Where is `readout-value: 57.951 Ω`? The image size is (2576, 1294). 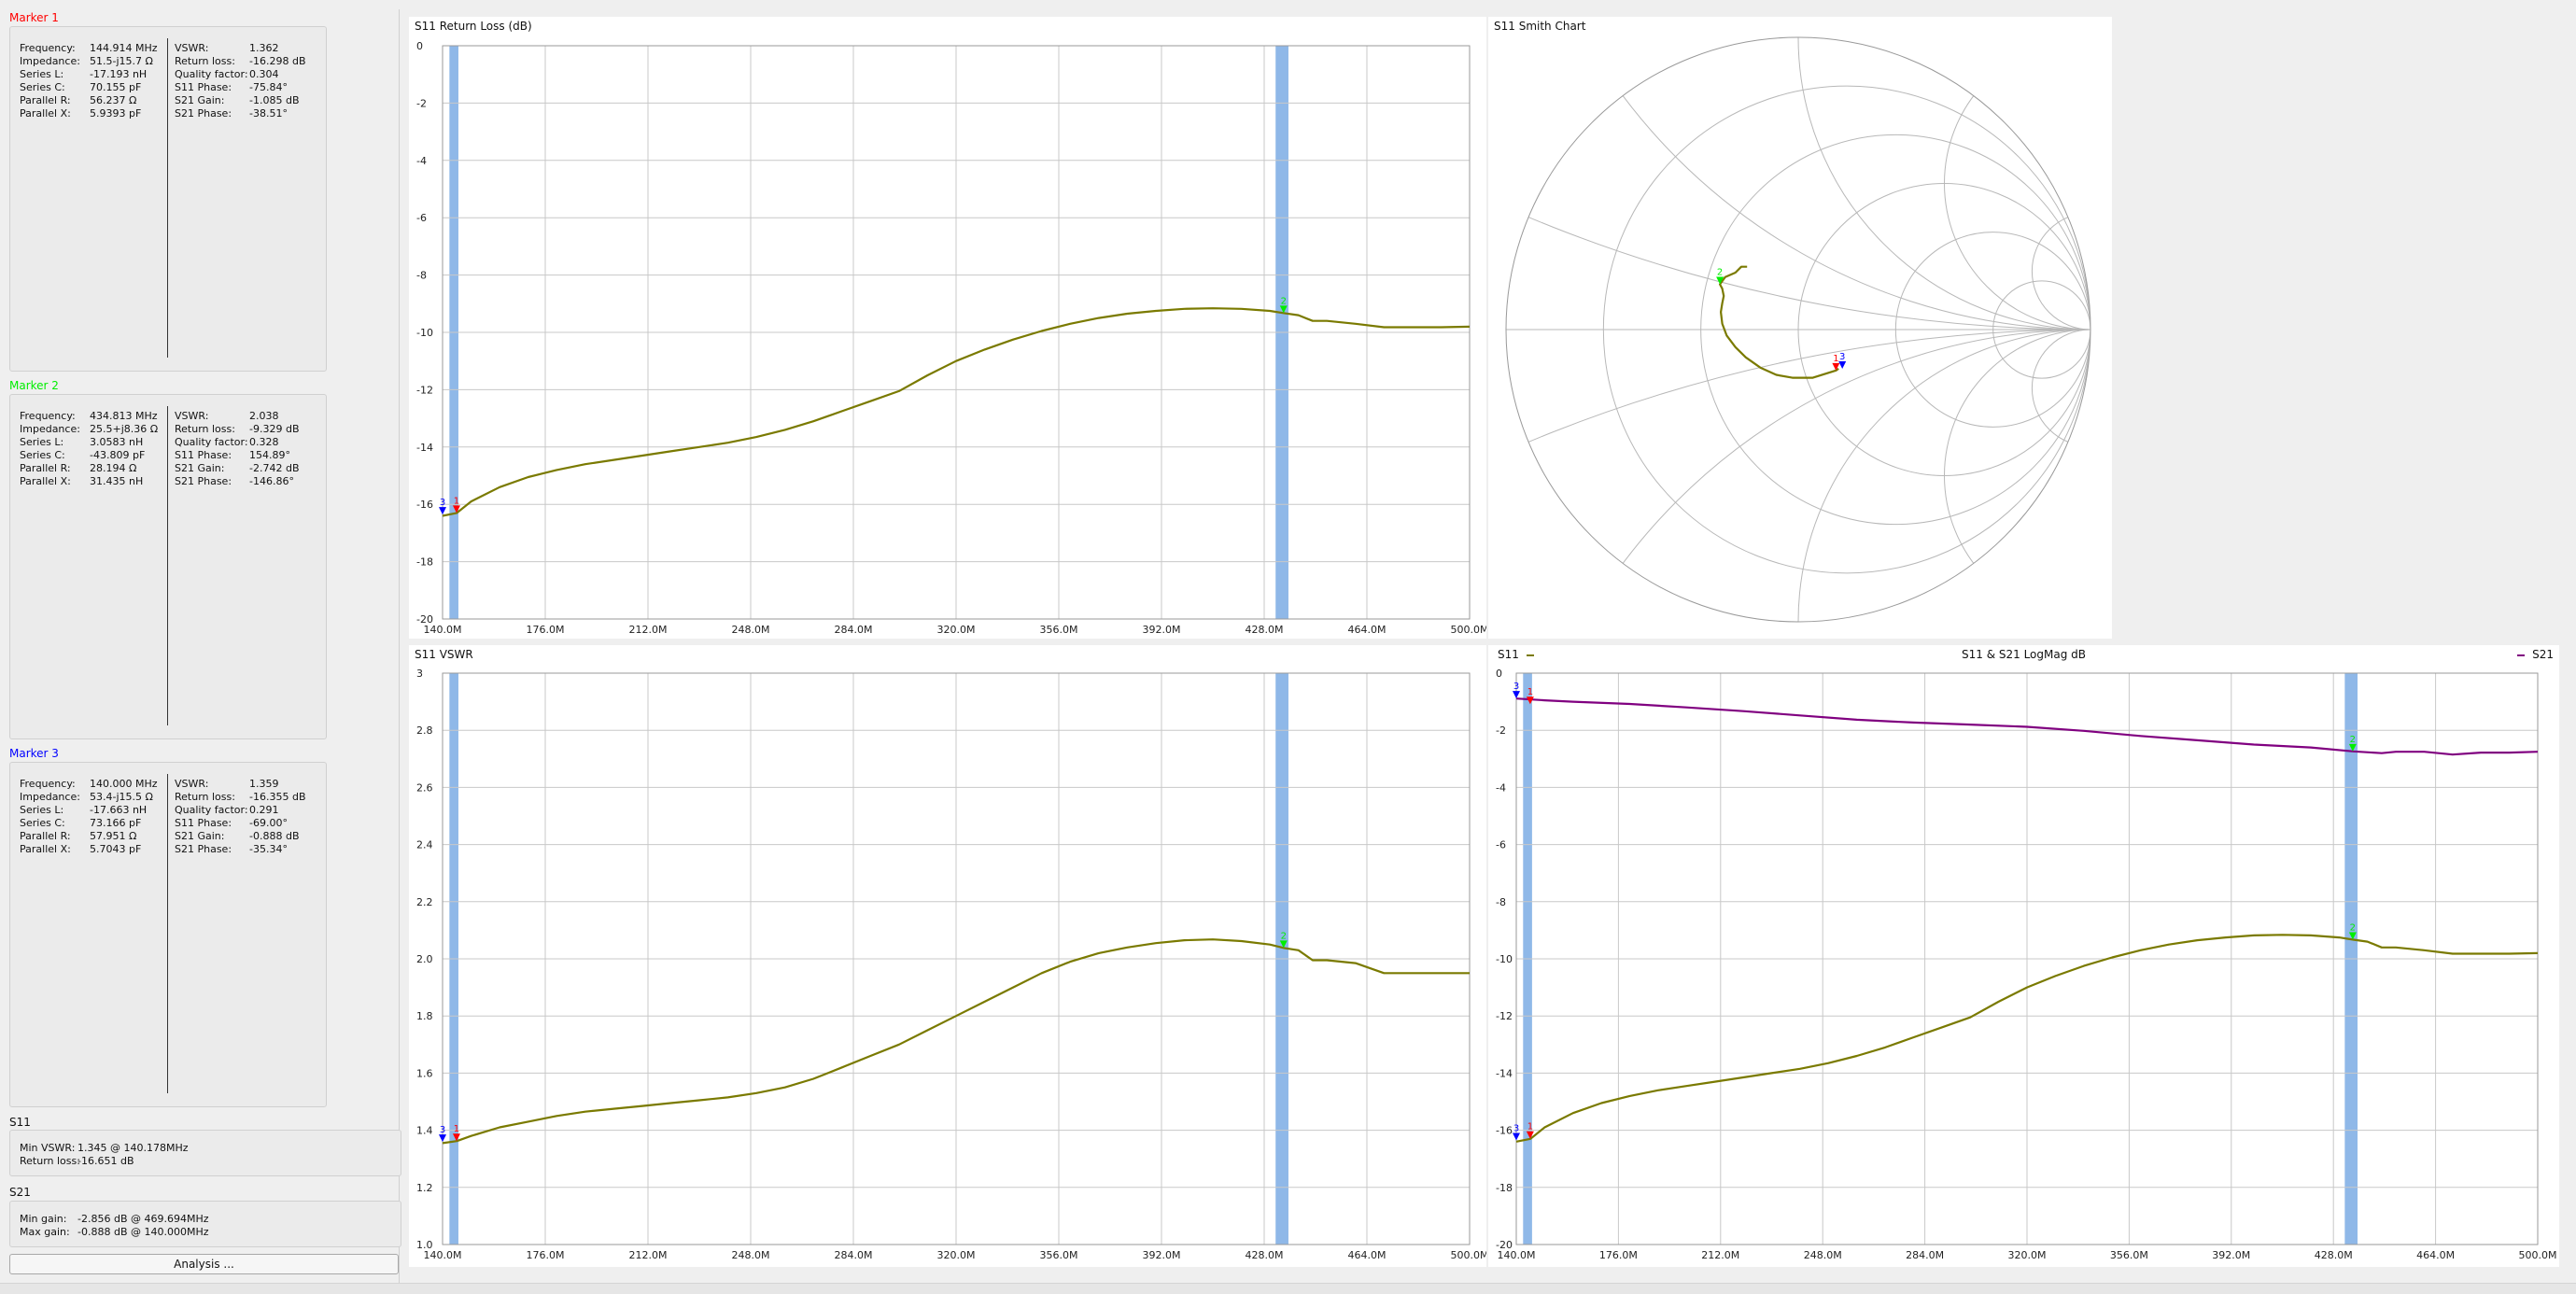
readout-value: 57.951 Ω is located at coordinates (113, 836).